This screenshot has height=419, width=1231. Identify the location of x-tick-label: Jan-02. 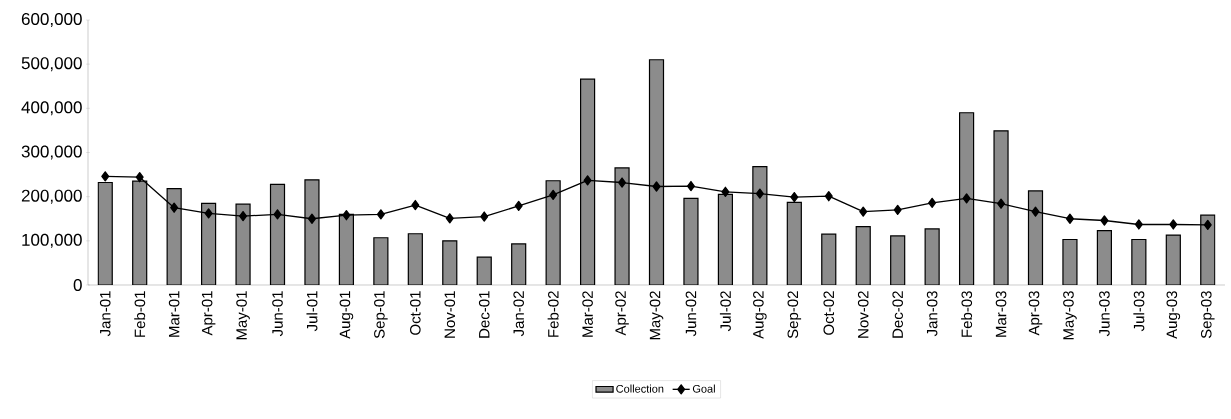
(518, 314).